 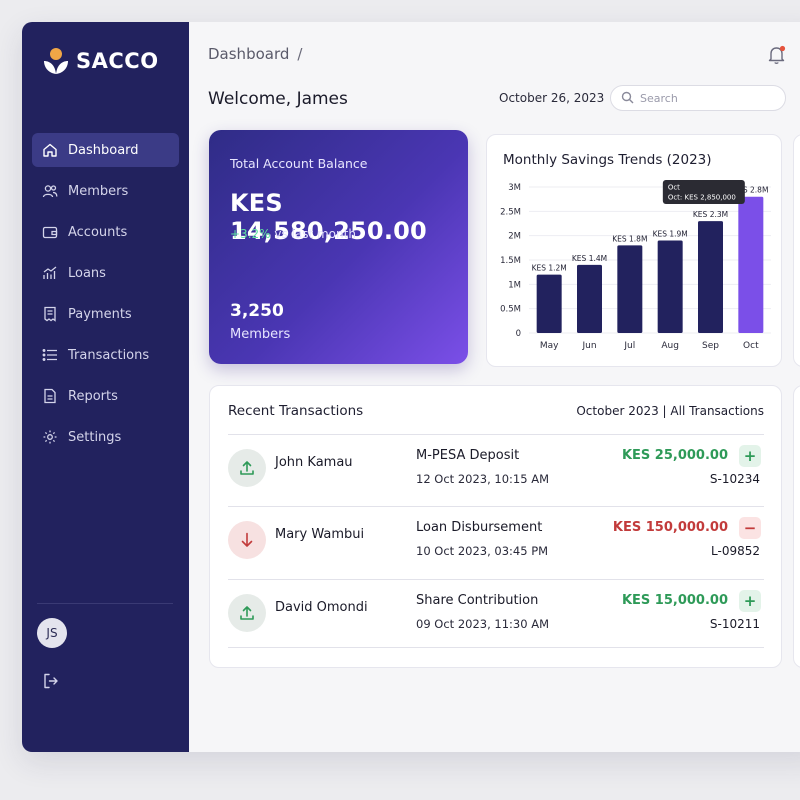 What do you see at coordinates (674, 600) in the screenshot?
I see `transaction-amount: KES 15,000.00` at bounding box center [674, 600].